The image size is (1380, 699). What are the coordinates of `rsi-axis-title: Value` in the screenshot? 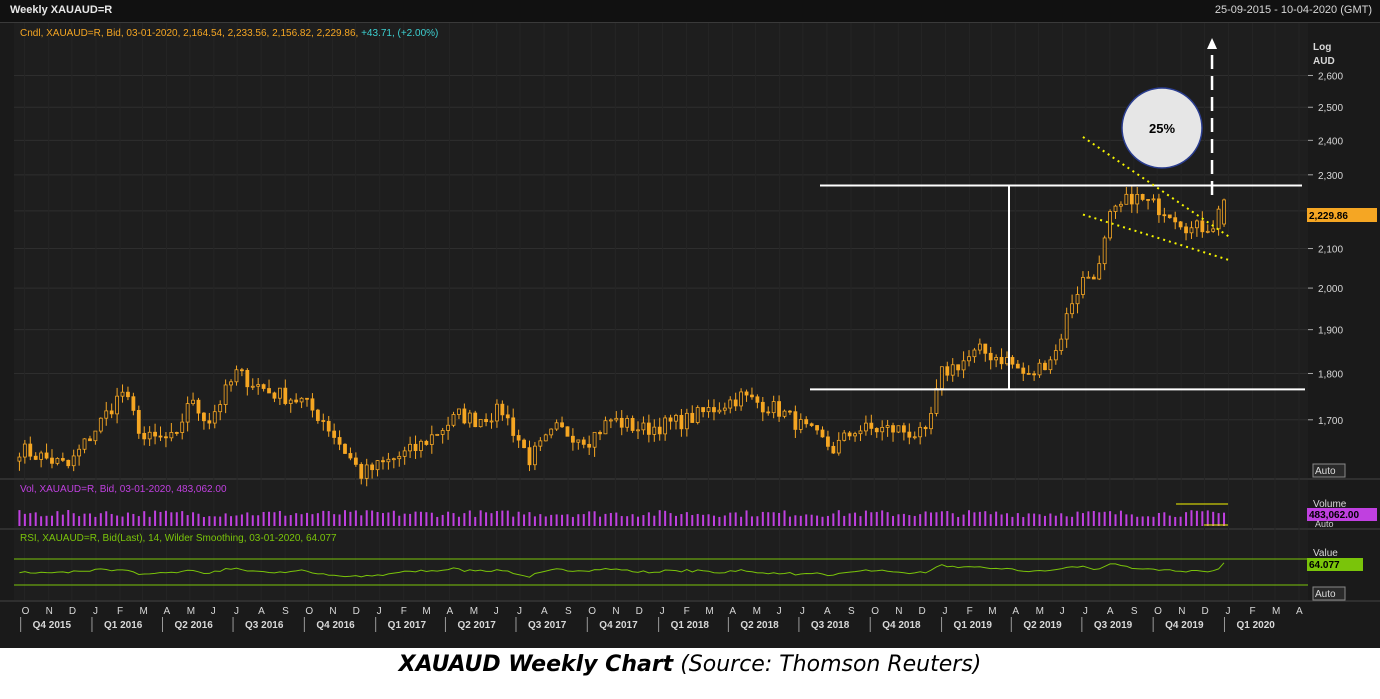 It's located at (1325, 553).